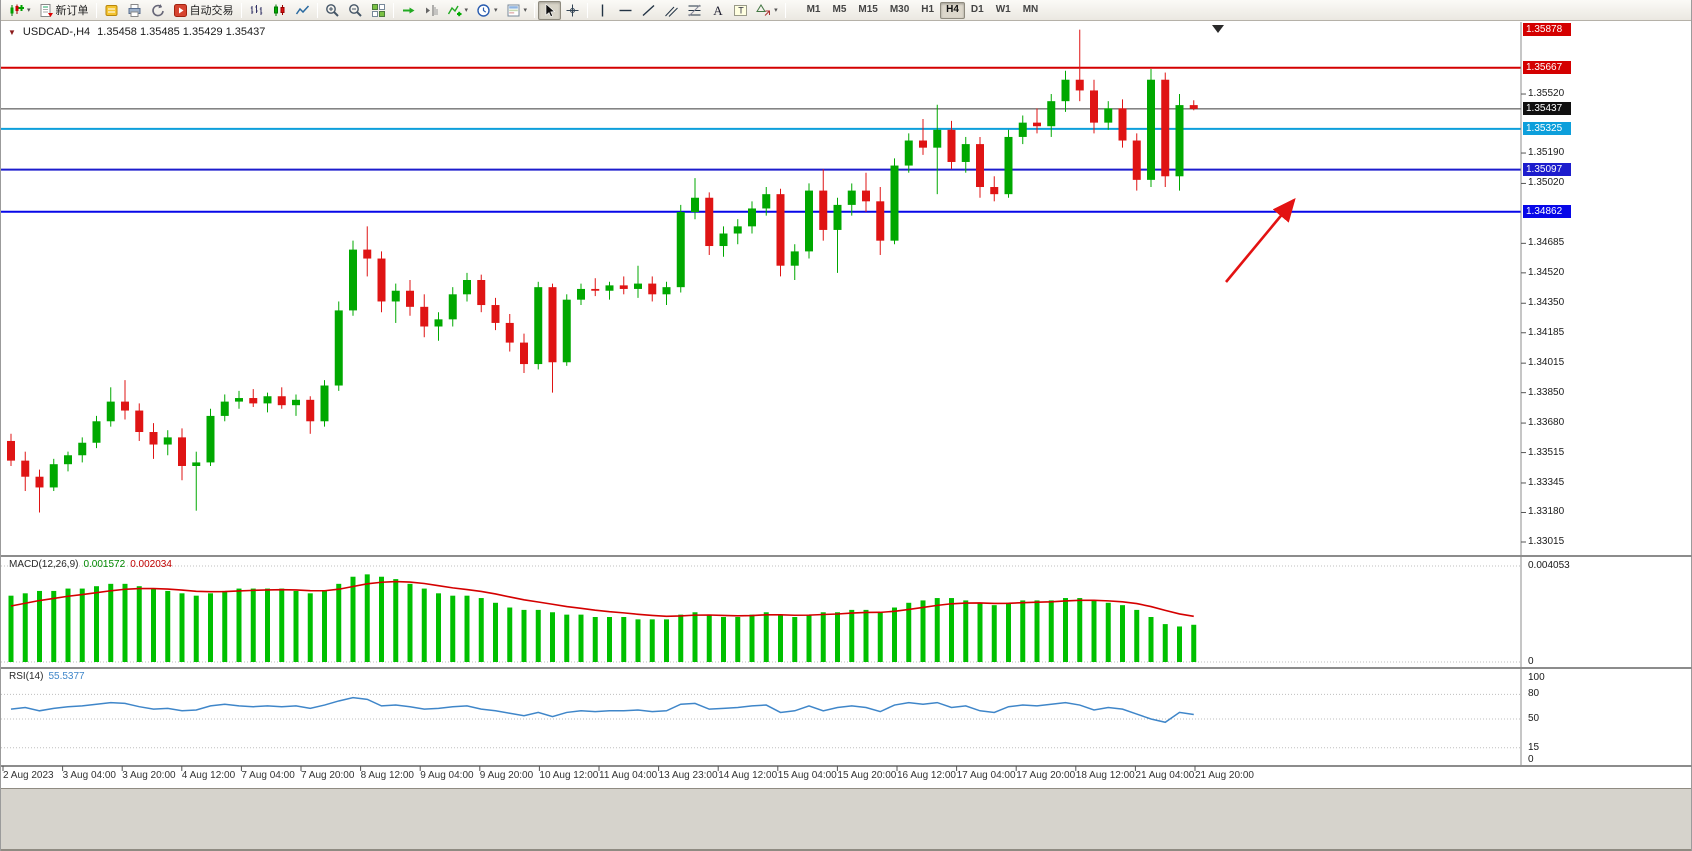 Image resolution: width=1692 pixels, height=851 pixels. I want to click on arrows-tool-button: ▾, so click(767, 10).